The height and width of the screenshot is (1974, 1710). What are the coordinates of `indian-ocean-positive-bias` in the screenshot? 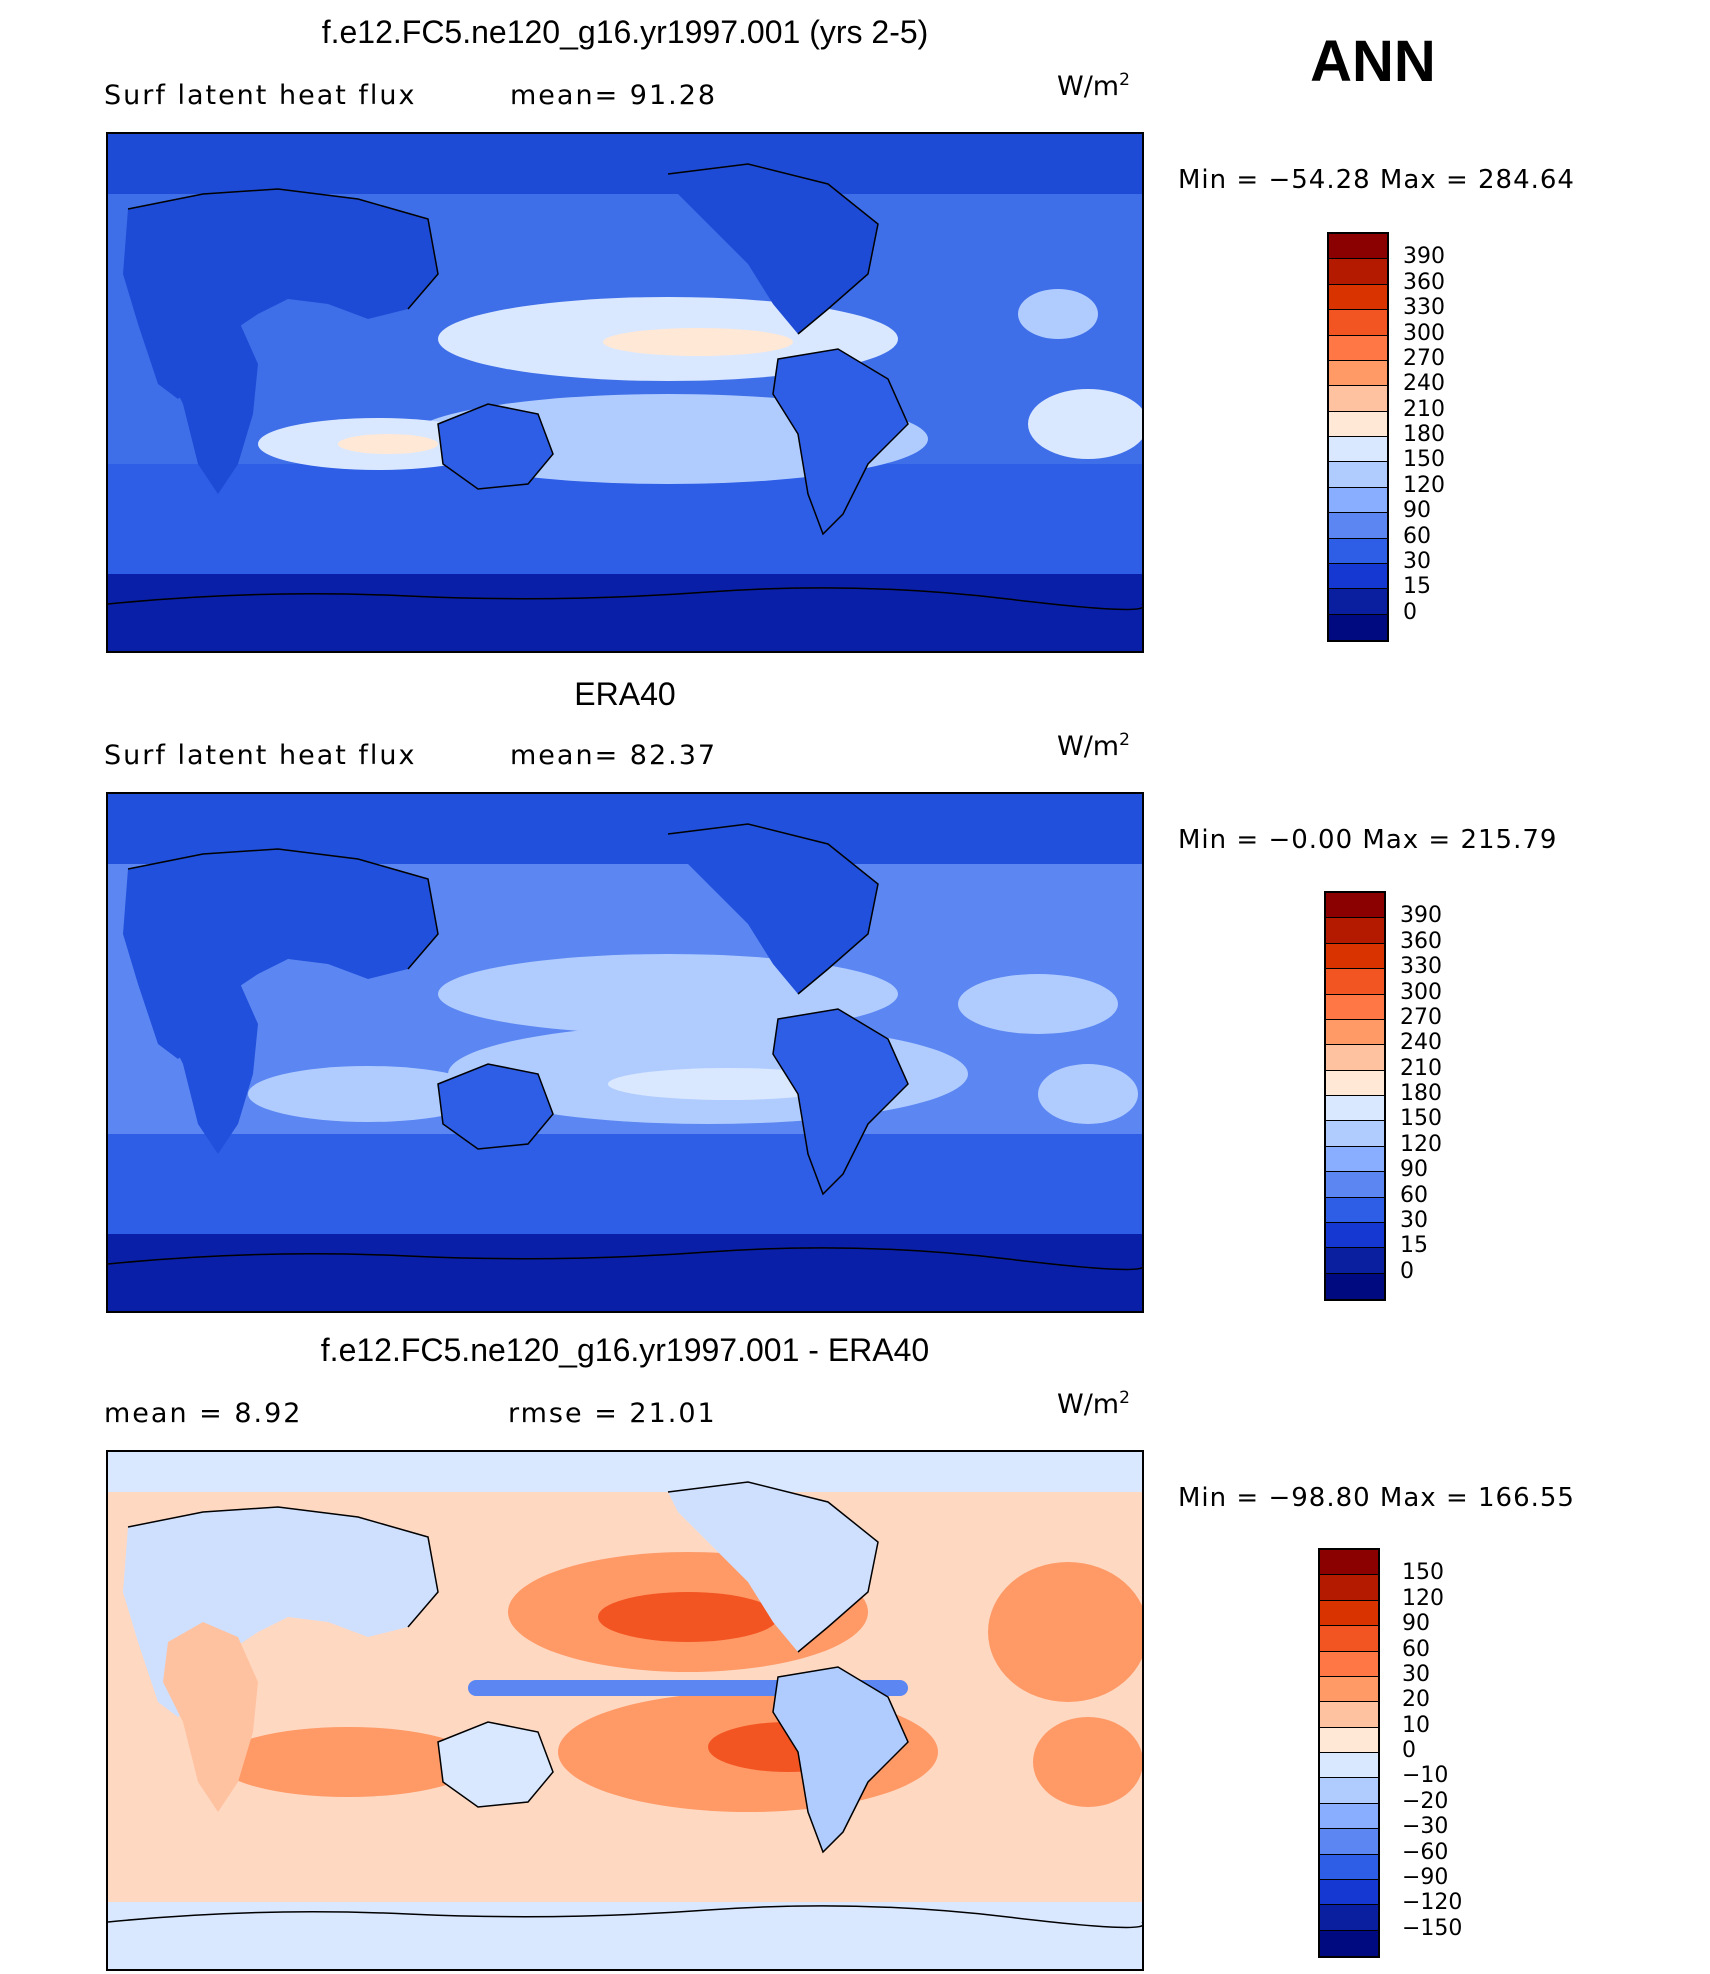 It's located at (348, 1762).